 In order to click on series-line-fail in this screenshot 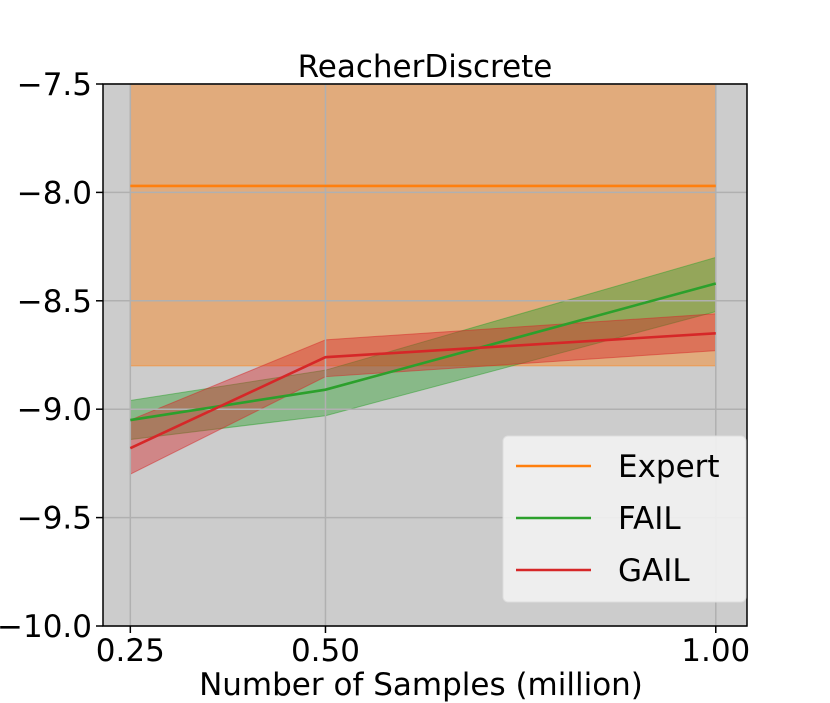, I will do `click(423, 352)`.